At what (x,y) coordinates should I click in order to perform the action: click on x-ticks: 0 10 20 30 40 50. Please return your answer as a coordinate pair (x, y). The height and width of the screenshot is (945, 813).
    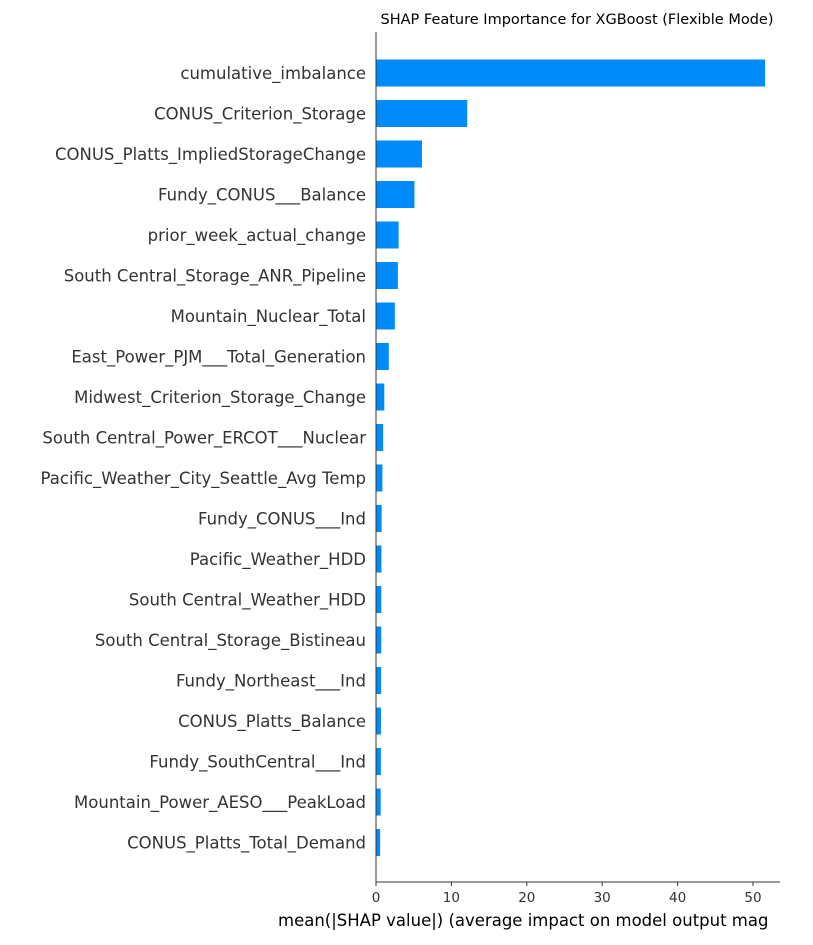
    Looking at the image, I should click on (567, 894).